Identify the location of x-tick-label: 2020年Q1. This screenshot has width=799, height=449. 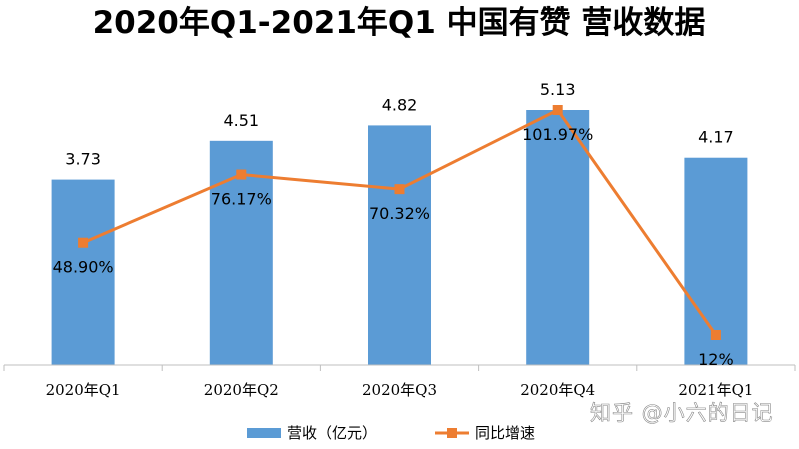
(83, 390).